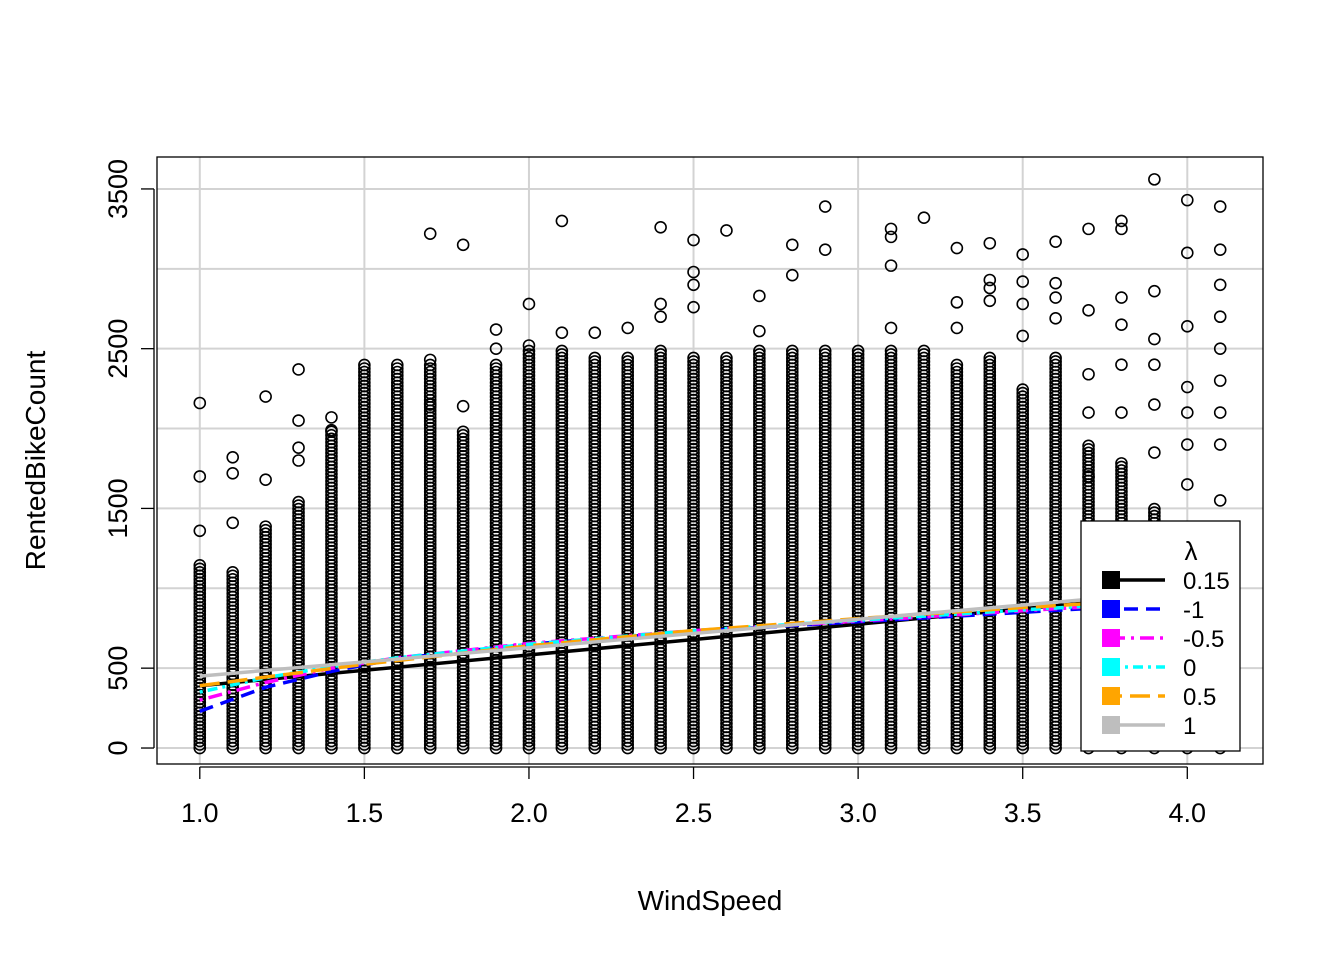 The width and height of the screenshot is (1344, 960). I want to click on x-tick-label: 3.0, so click(858, 813).